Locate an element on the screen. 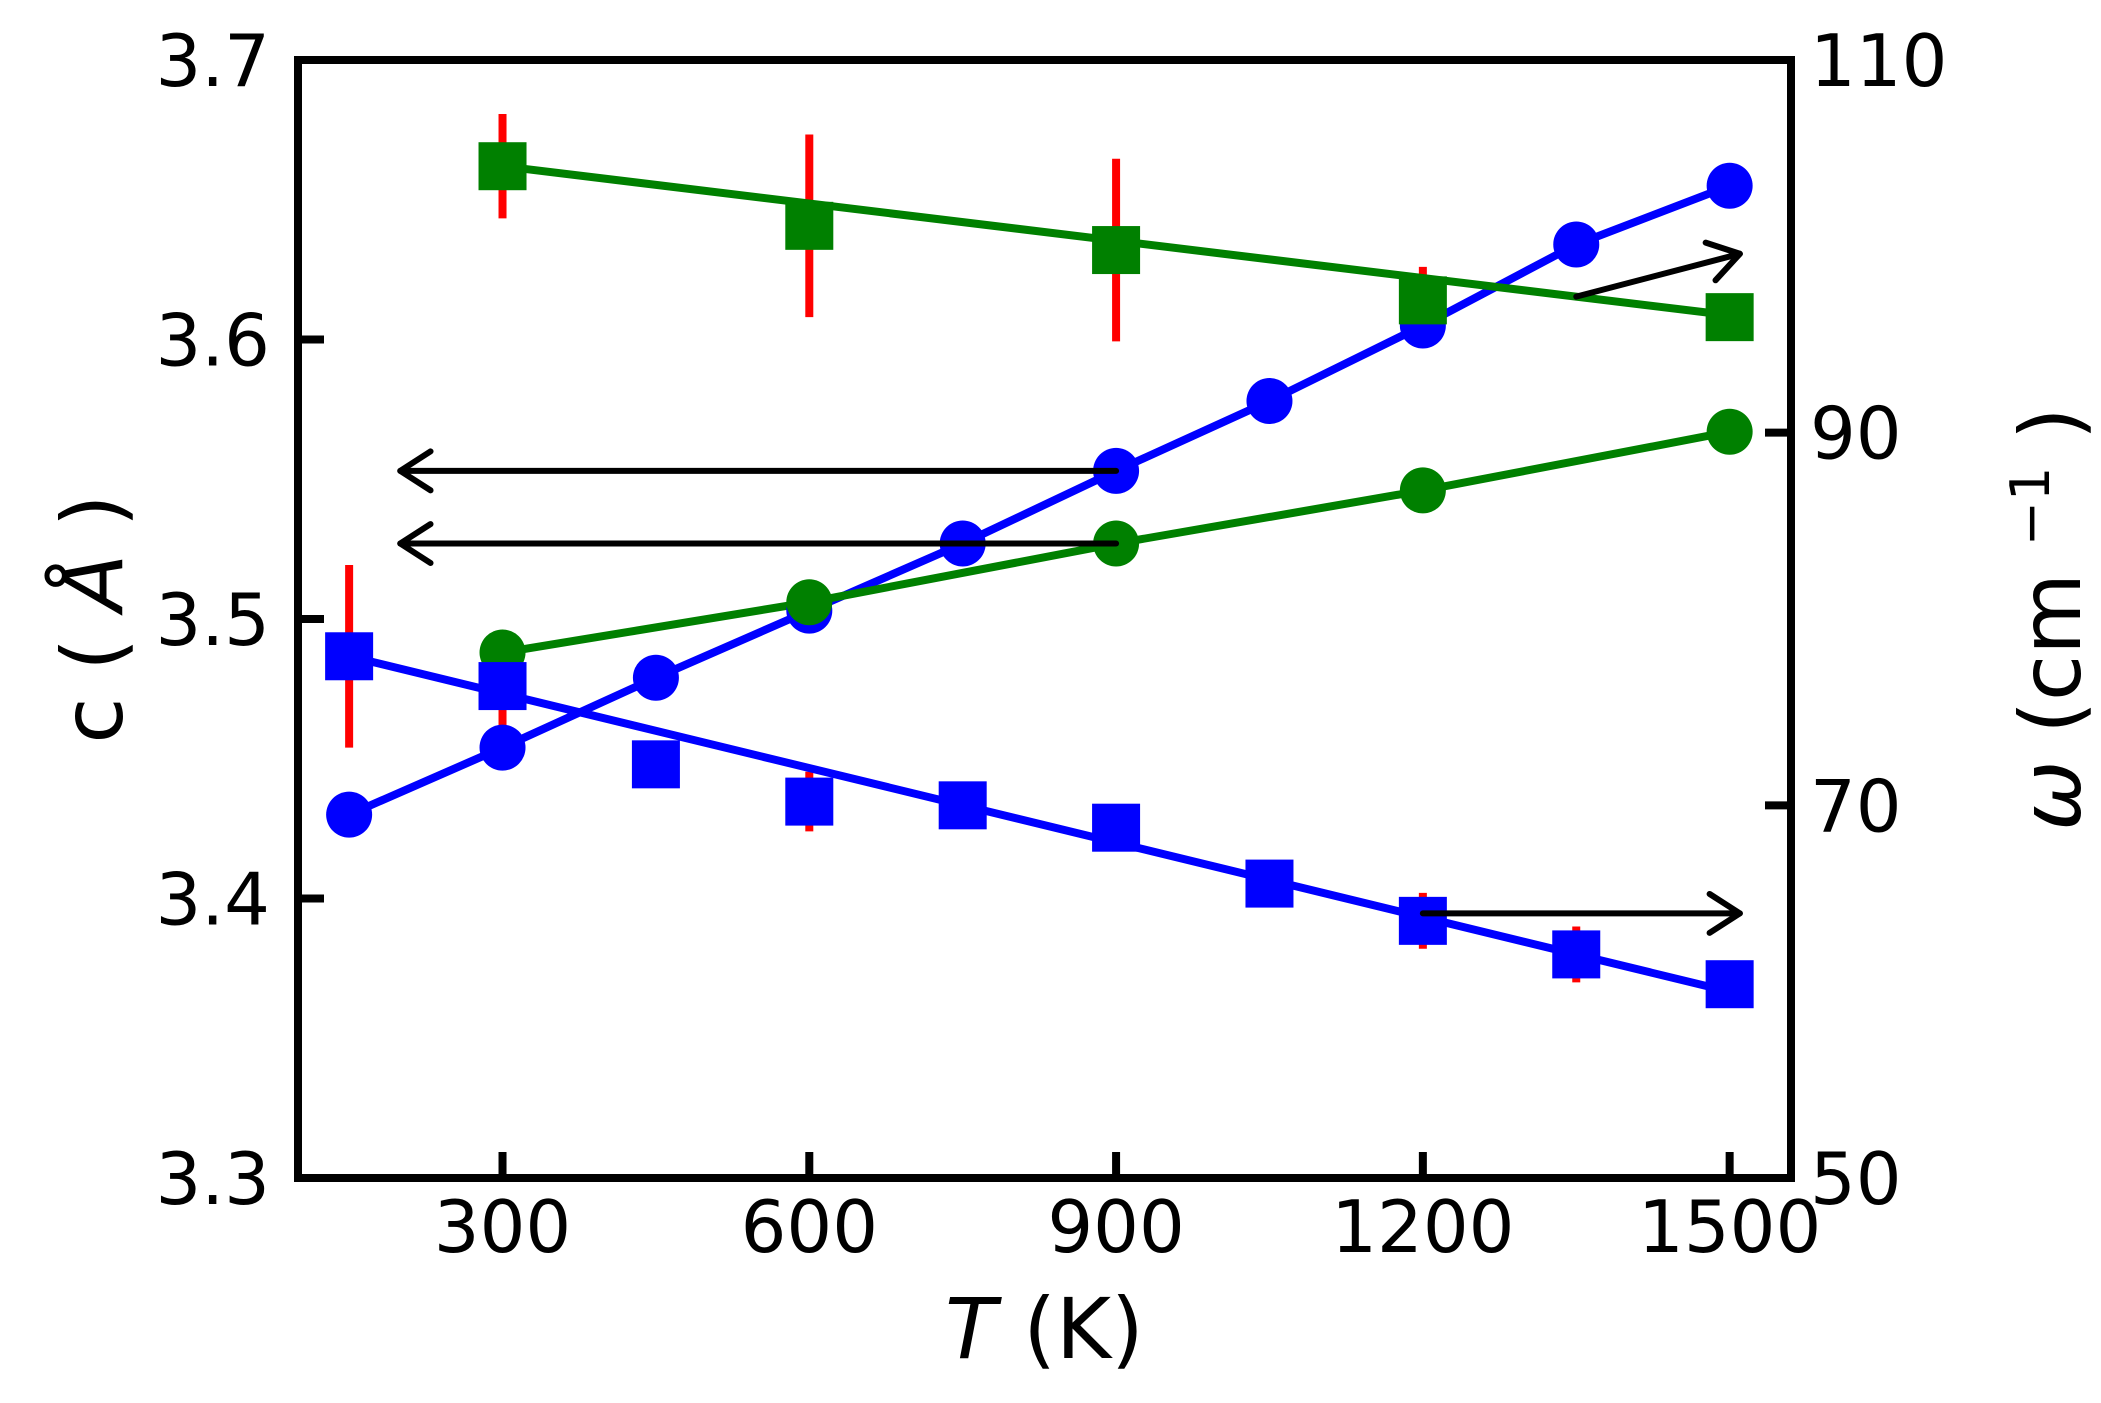  left-y-tick-label: 3.6 is located at coordinates (212, 341).